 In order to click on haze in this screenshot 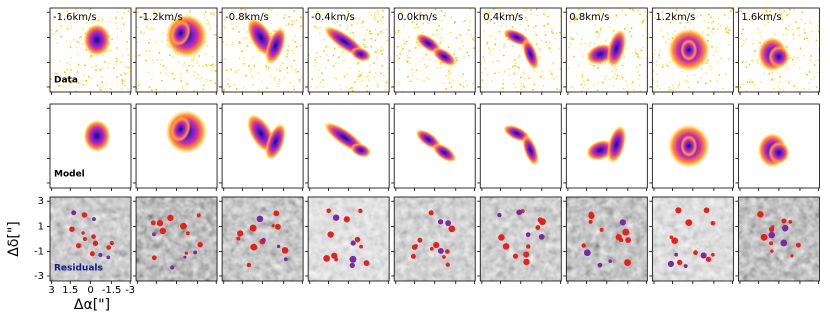, I will do `click(90, 239)`.